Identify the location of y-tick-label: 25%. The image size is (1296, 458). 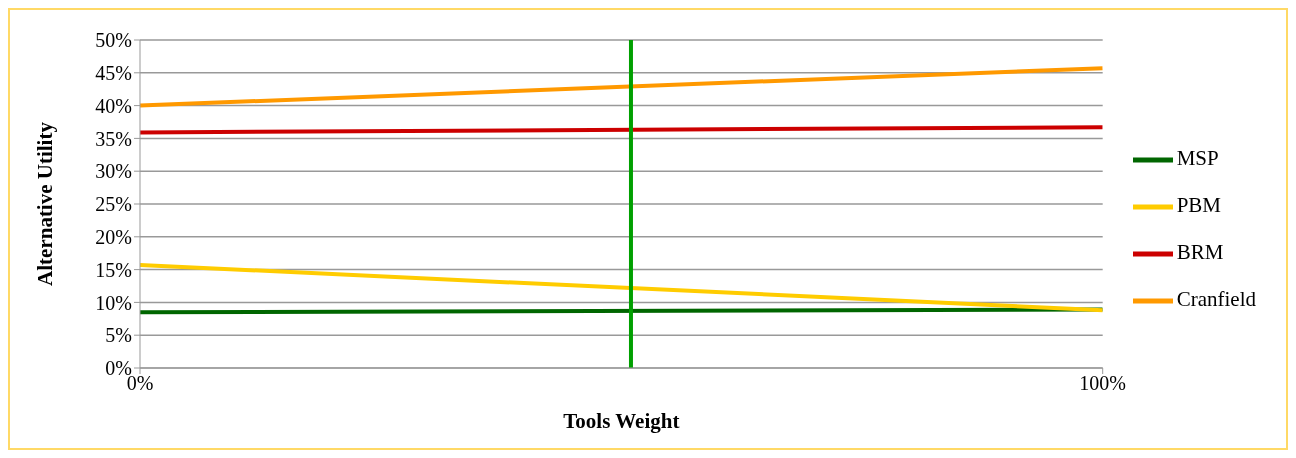
(113, 204).